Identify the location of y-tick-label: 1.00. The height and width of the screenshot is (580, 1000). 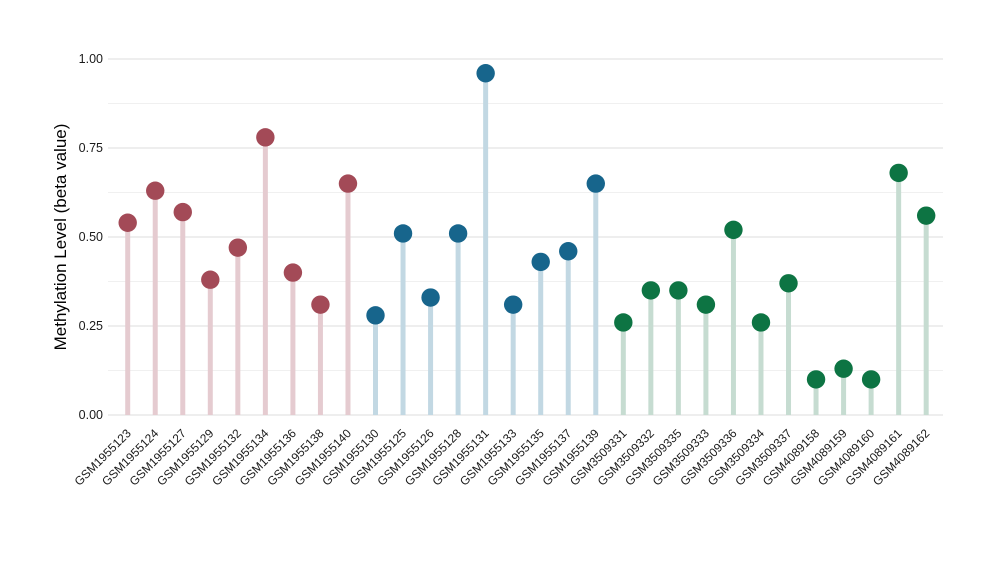
(91, 59).